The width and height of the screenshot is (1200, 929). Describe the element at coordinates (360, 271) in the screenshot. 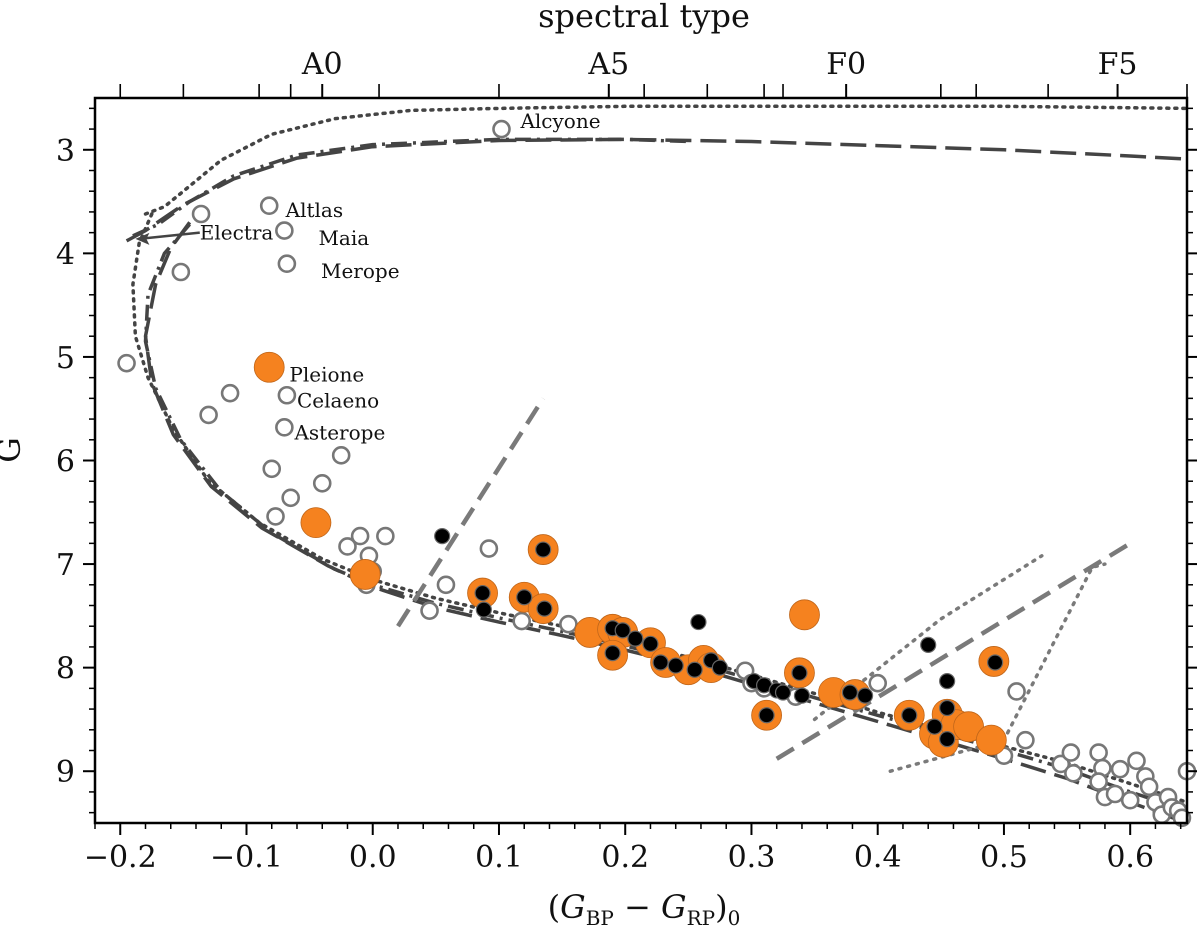

I see `star-label-merope: Merope` at that location.